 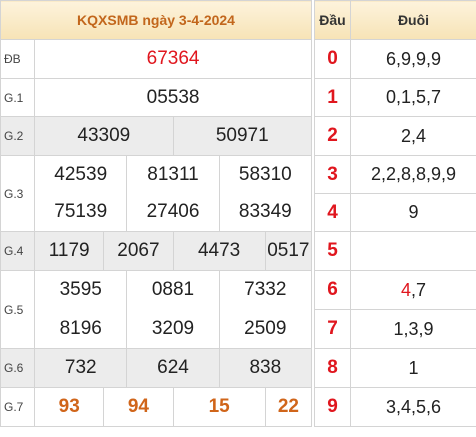 What do you see at coordinates (332, 59) in the screenshot?
I see `head-digit: 0` at bounding box center [332, 59].